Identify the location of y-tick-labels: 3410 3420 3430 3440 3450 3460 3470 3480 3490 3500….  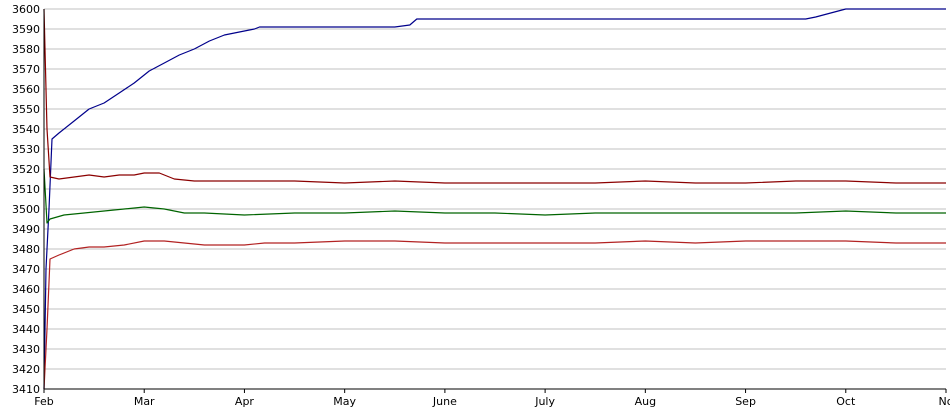
(26, 199).